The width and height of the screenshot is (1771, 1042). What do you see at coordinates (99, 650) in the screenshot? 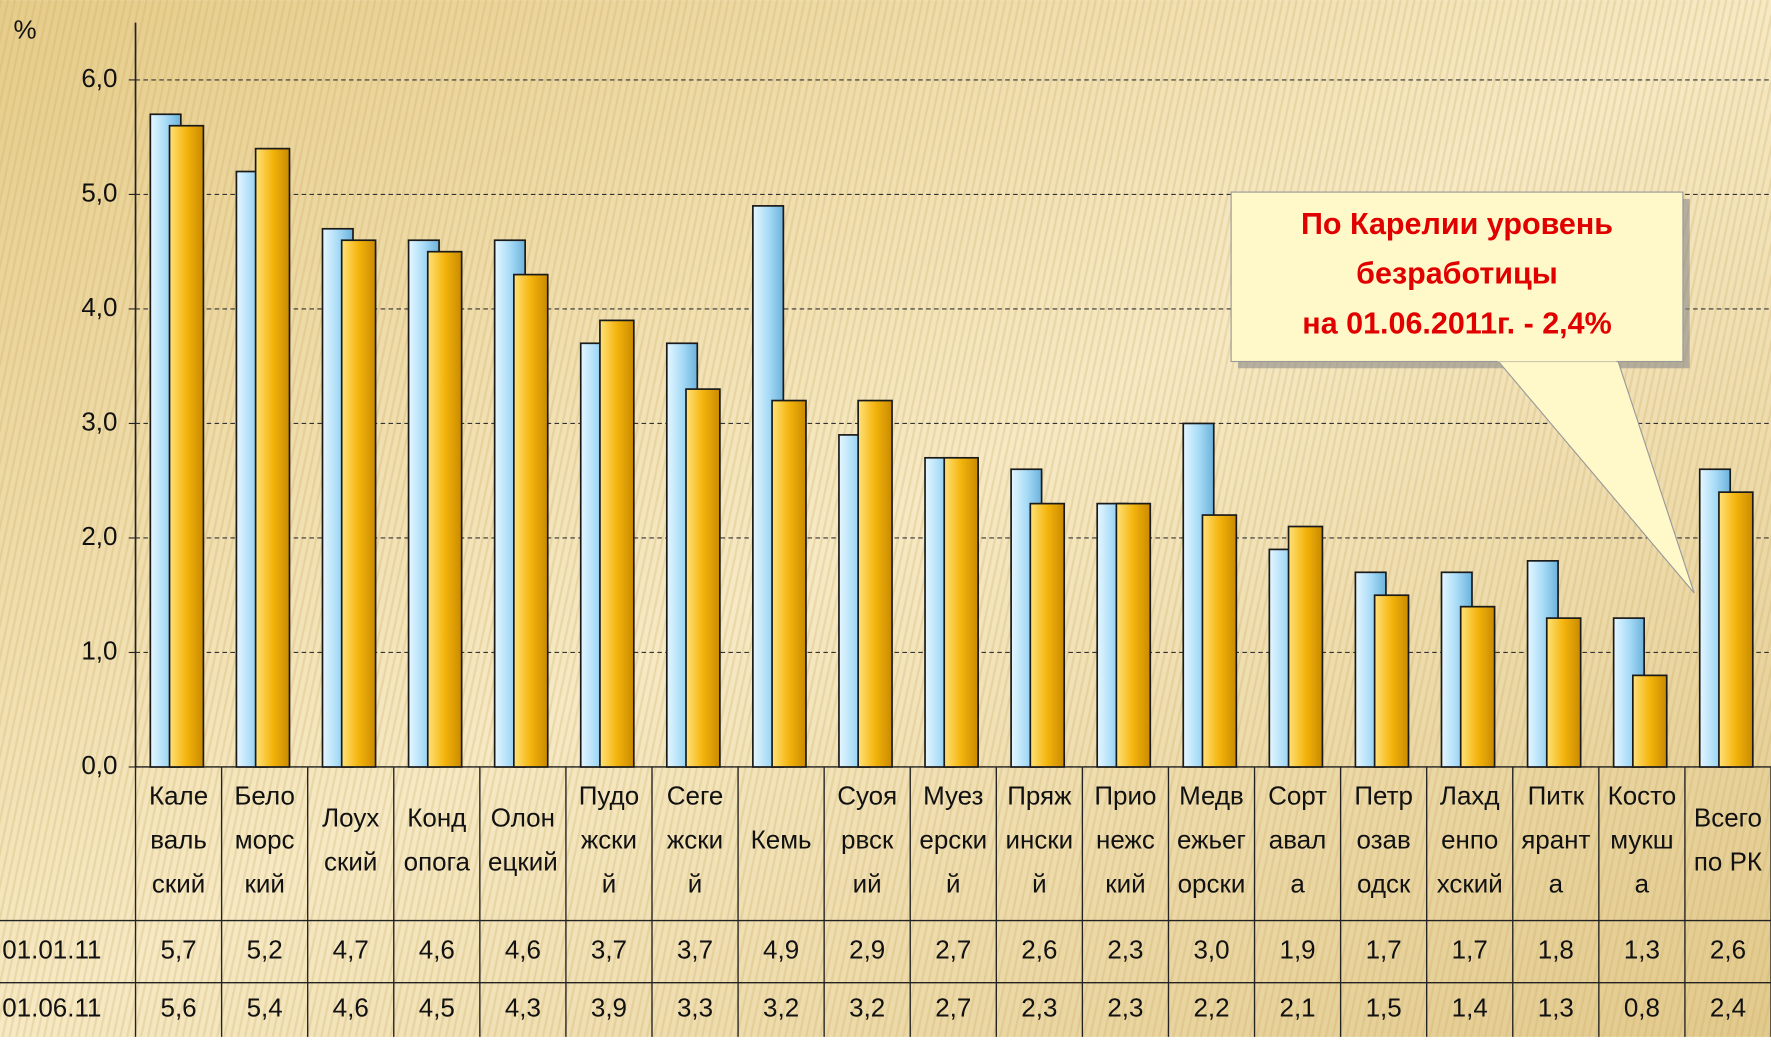
I see `y-tick-label: 1,0` at bounding box center [99, 650].